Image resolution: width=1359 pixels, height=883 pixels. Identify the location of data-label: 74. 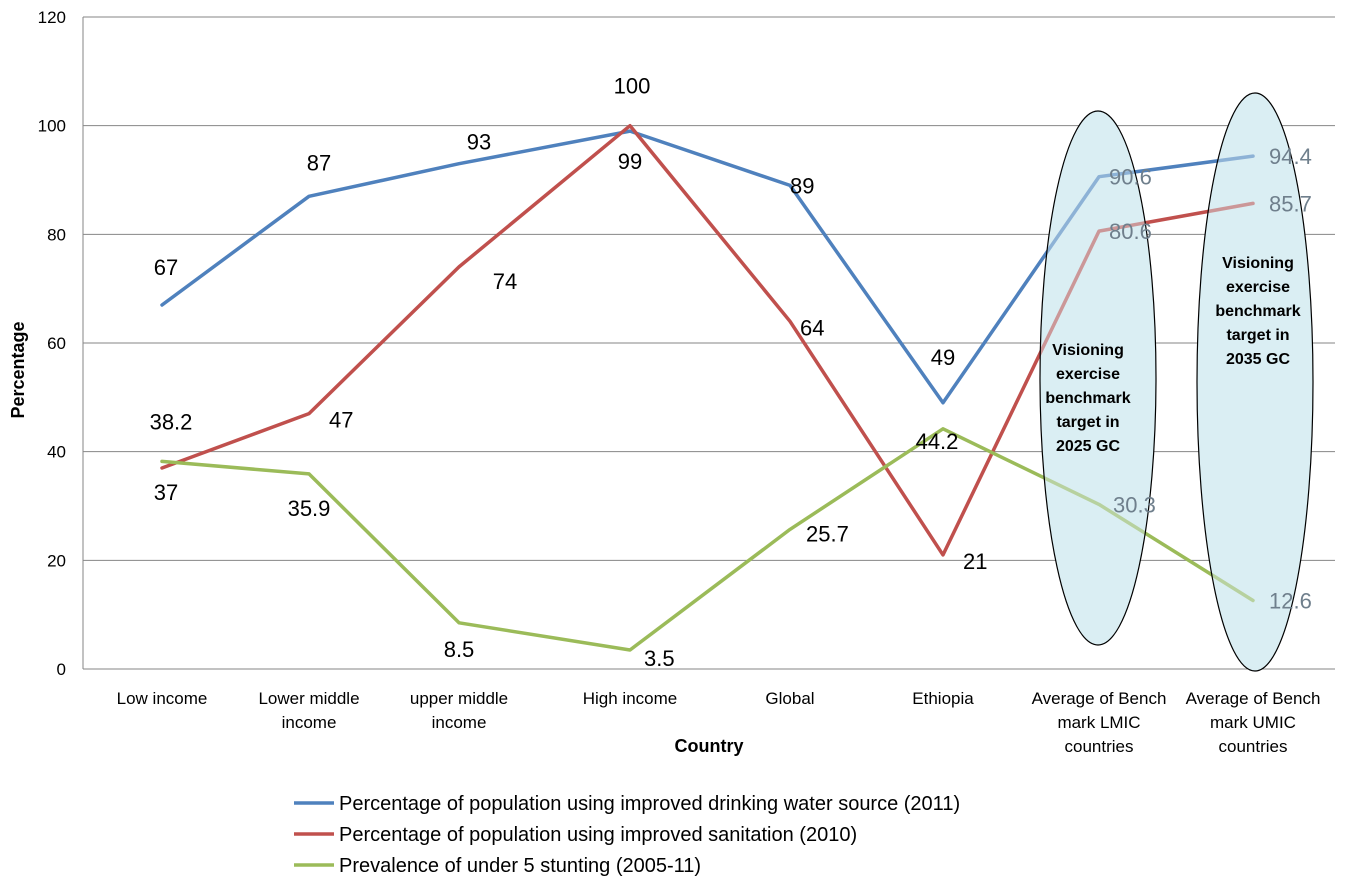
(505, 281).